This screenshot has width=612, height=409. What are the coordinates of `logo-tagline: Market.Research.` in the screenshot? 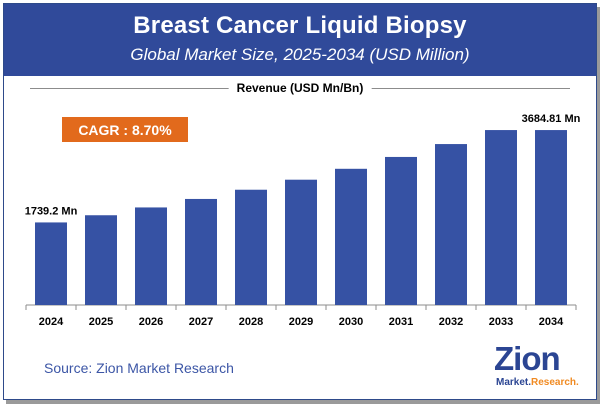 It's located at (537, 382).